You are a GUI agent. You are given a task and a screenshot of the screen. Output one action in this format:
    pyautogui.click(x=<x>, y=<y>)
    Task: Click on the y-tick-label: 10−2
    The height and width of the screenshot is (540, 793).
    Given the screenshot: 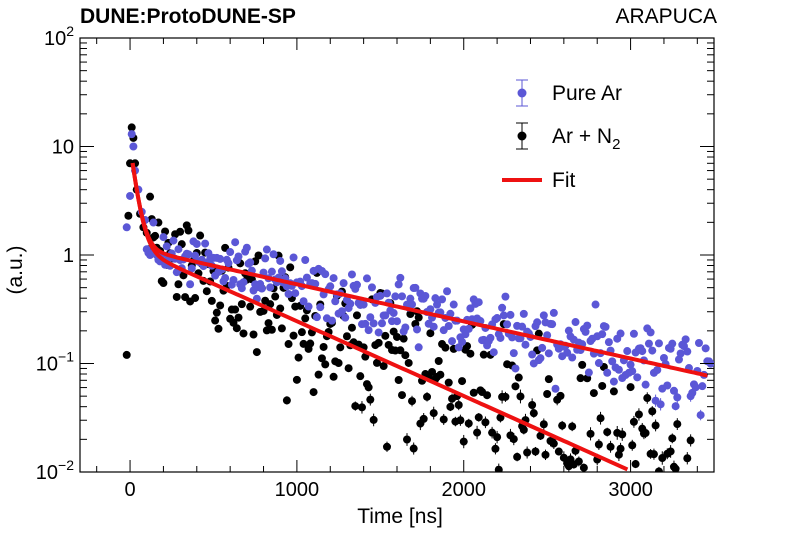 What is the action you would take?
    pyautogui.click(x=55, y=470)
    